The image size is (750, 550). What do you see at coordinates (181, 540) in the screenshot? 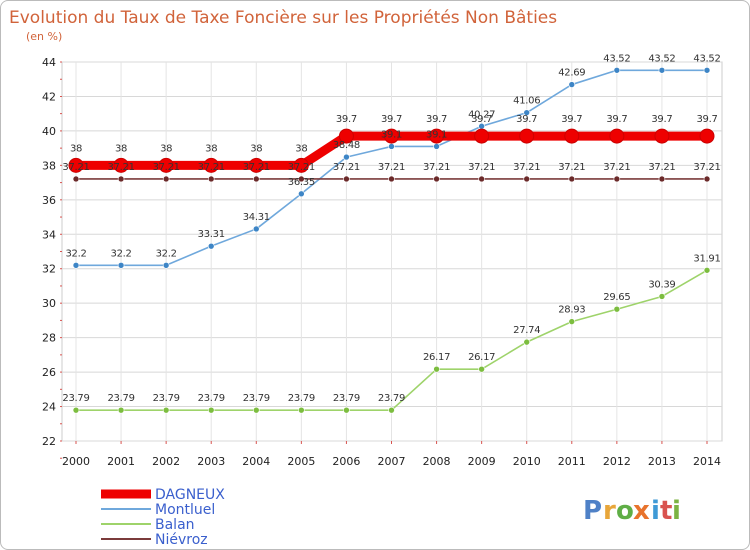
I see `legend-label-niévroz: Niévroz` at bounding box center [181, 540].